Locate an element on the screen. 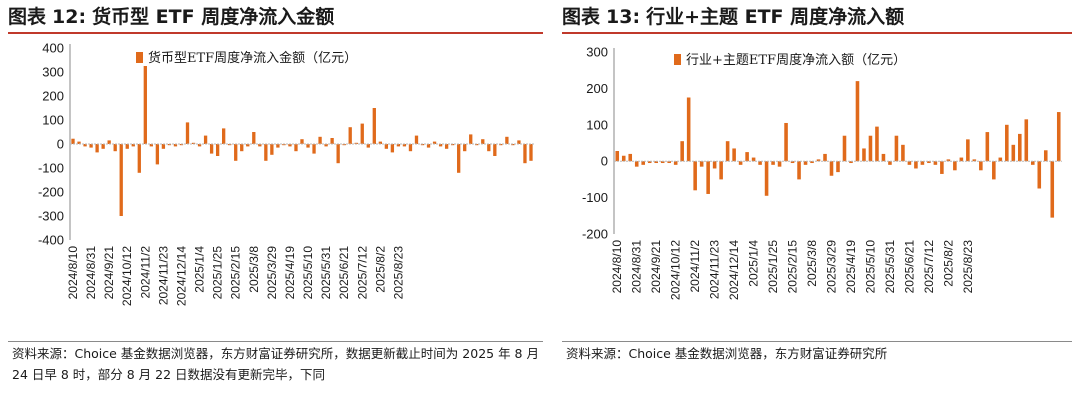 This screenshot has height=408, width=1080. x-tick-label: 2024/8/10 is located at coordinates (617, 267).